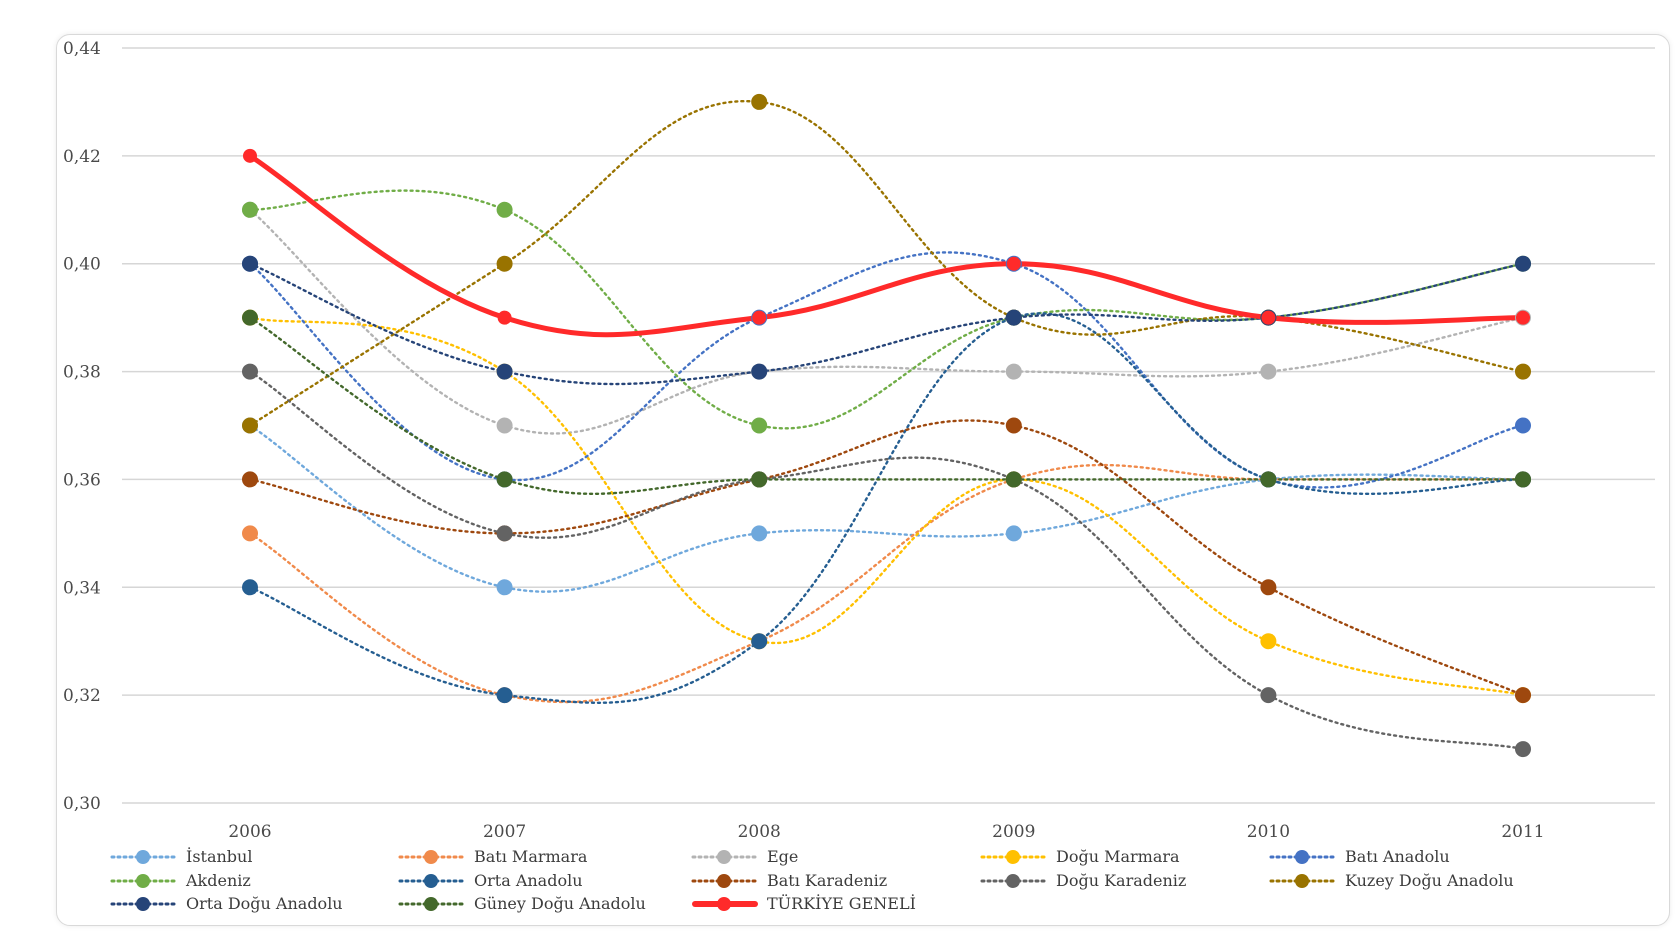  Describe the element at coordinates (82, 588) in the screenshot. I see `y-tick-label: 0,34` at that location.